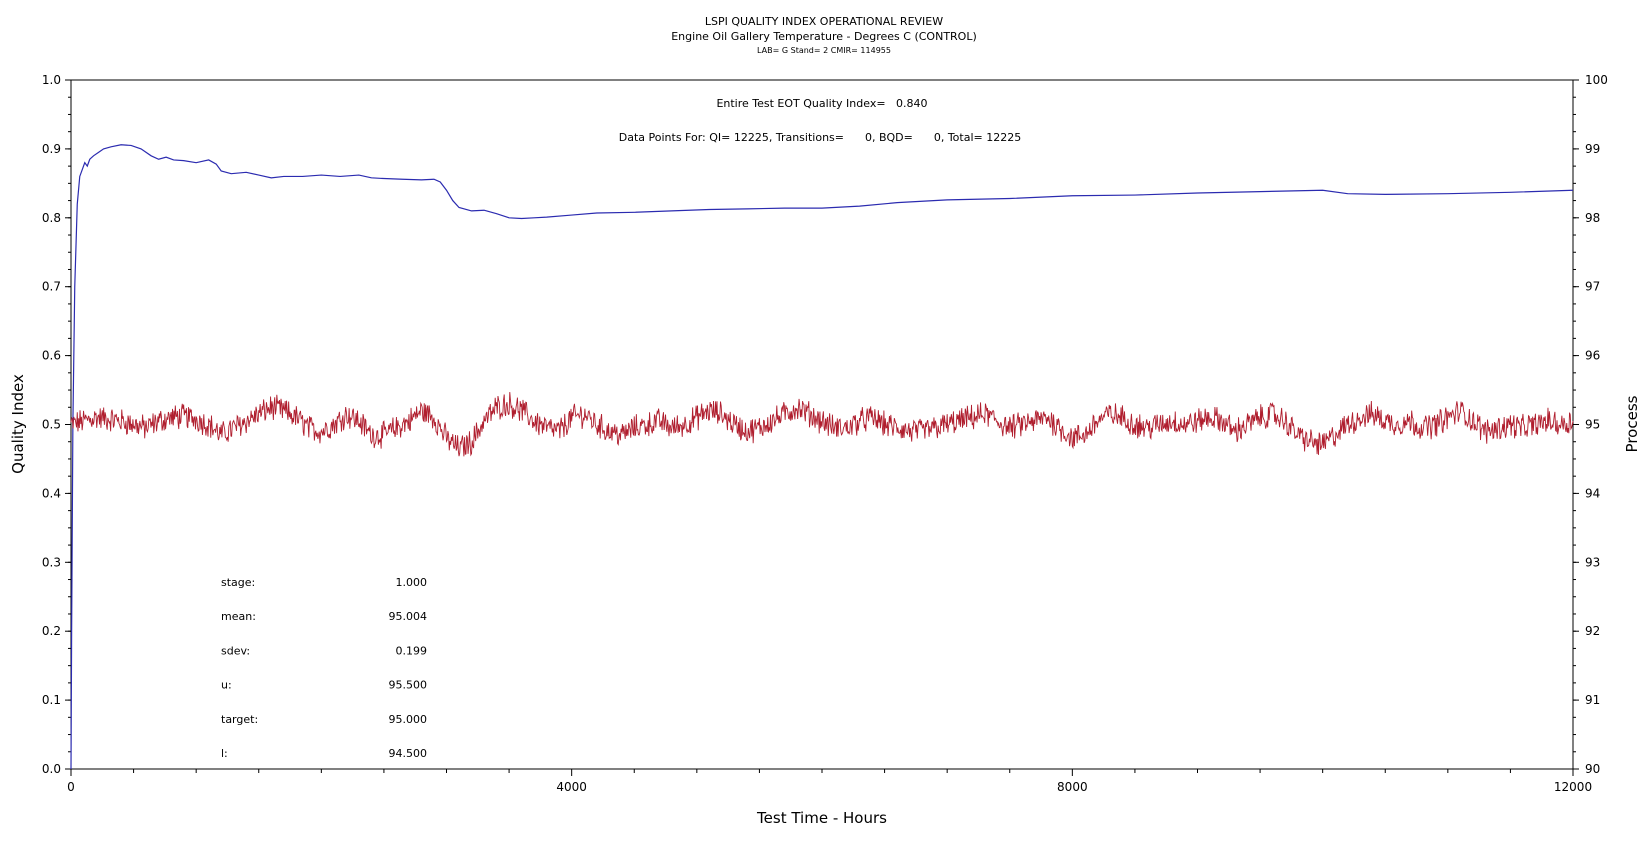 This screenshot has width=1648, height=845. What do you see at coordinates (824, 21) in the screenshot?
I see `chart-title: LSPI QUALITY INDEX OPERATIONAL REVIEW` at bounding box center [824, 21].